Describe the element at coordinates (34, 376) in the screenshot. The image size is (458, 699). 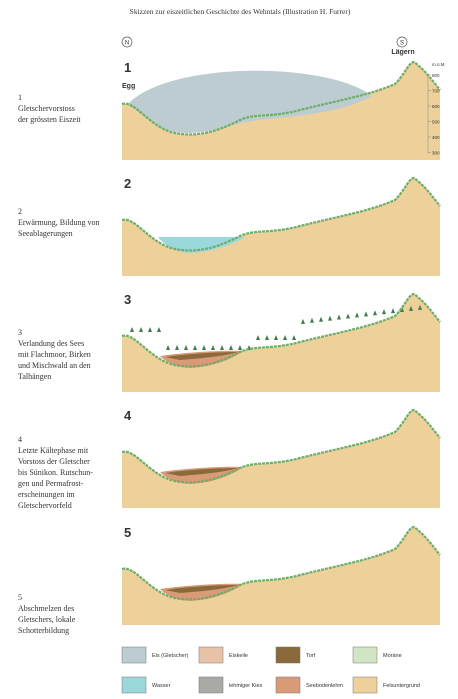
I see `panel-description: Talhängen` at that location.